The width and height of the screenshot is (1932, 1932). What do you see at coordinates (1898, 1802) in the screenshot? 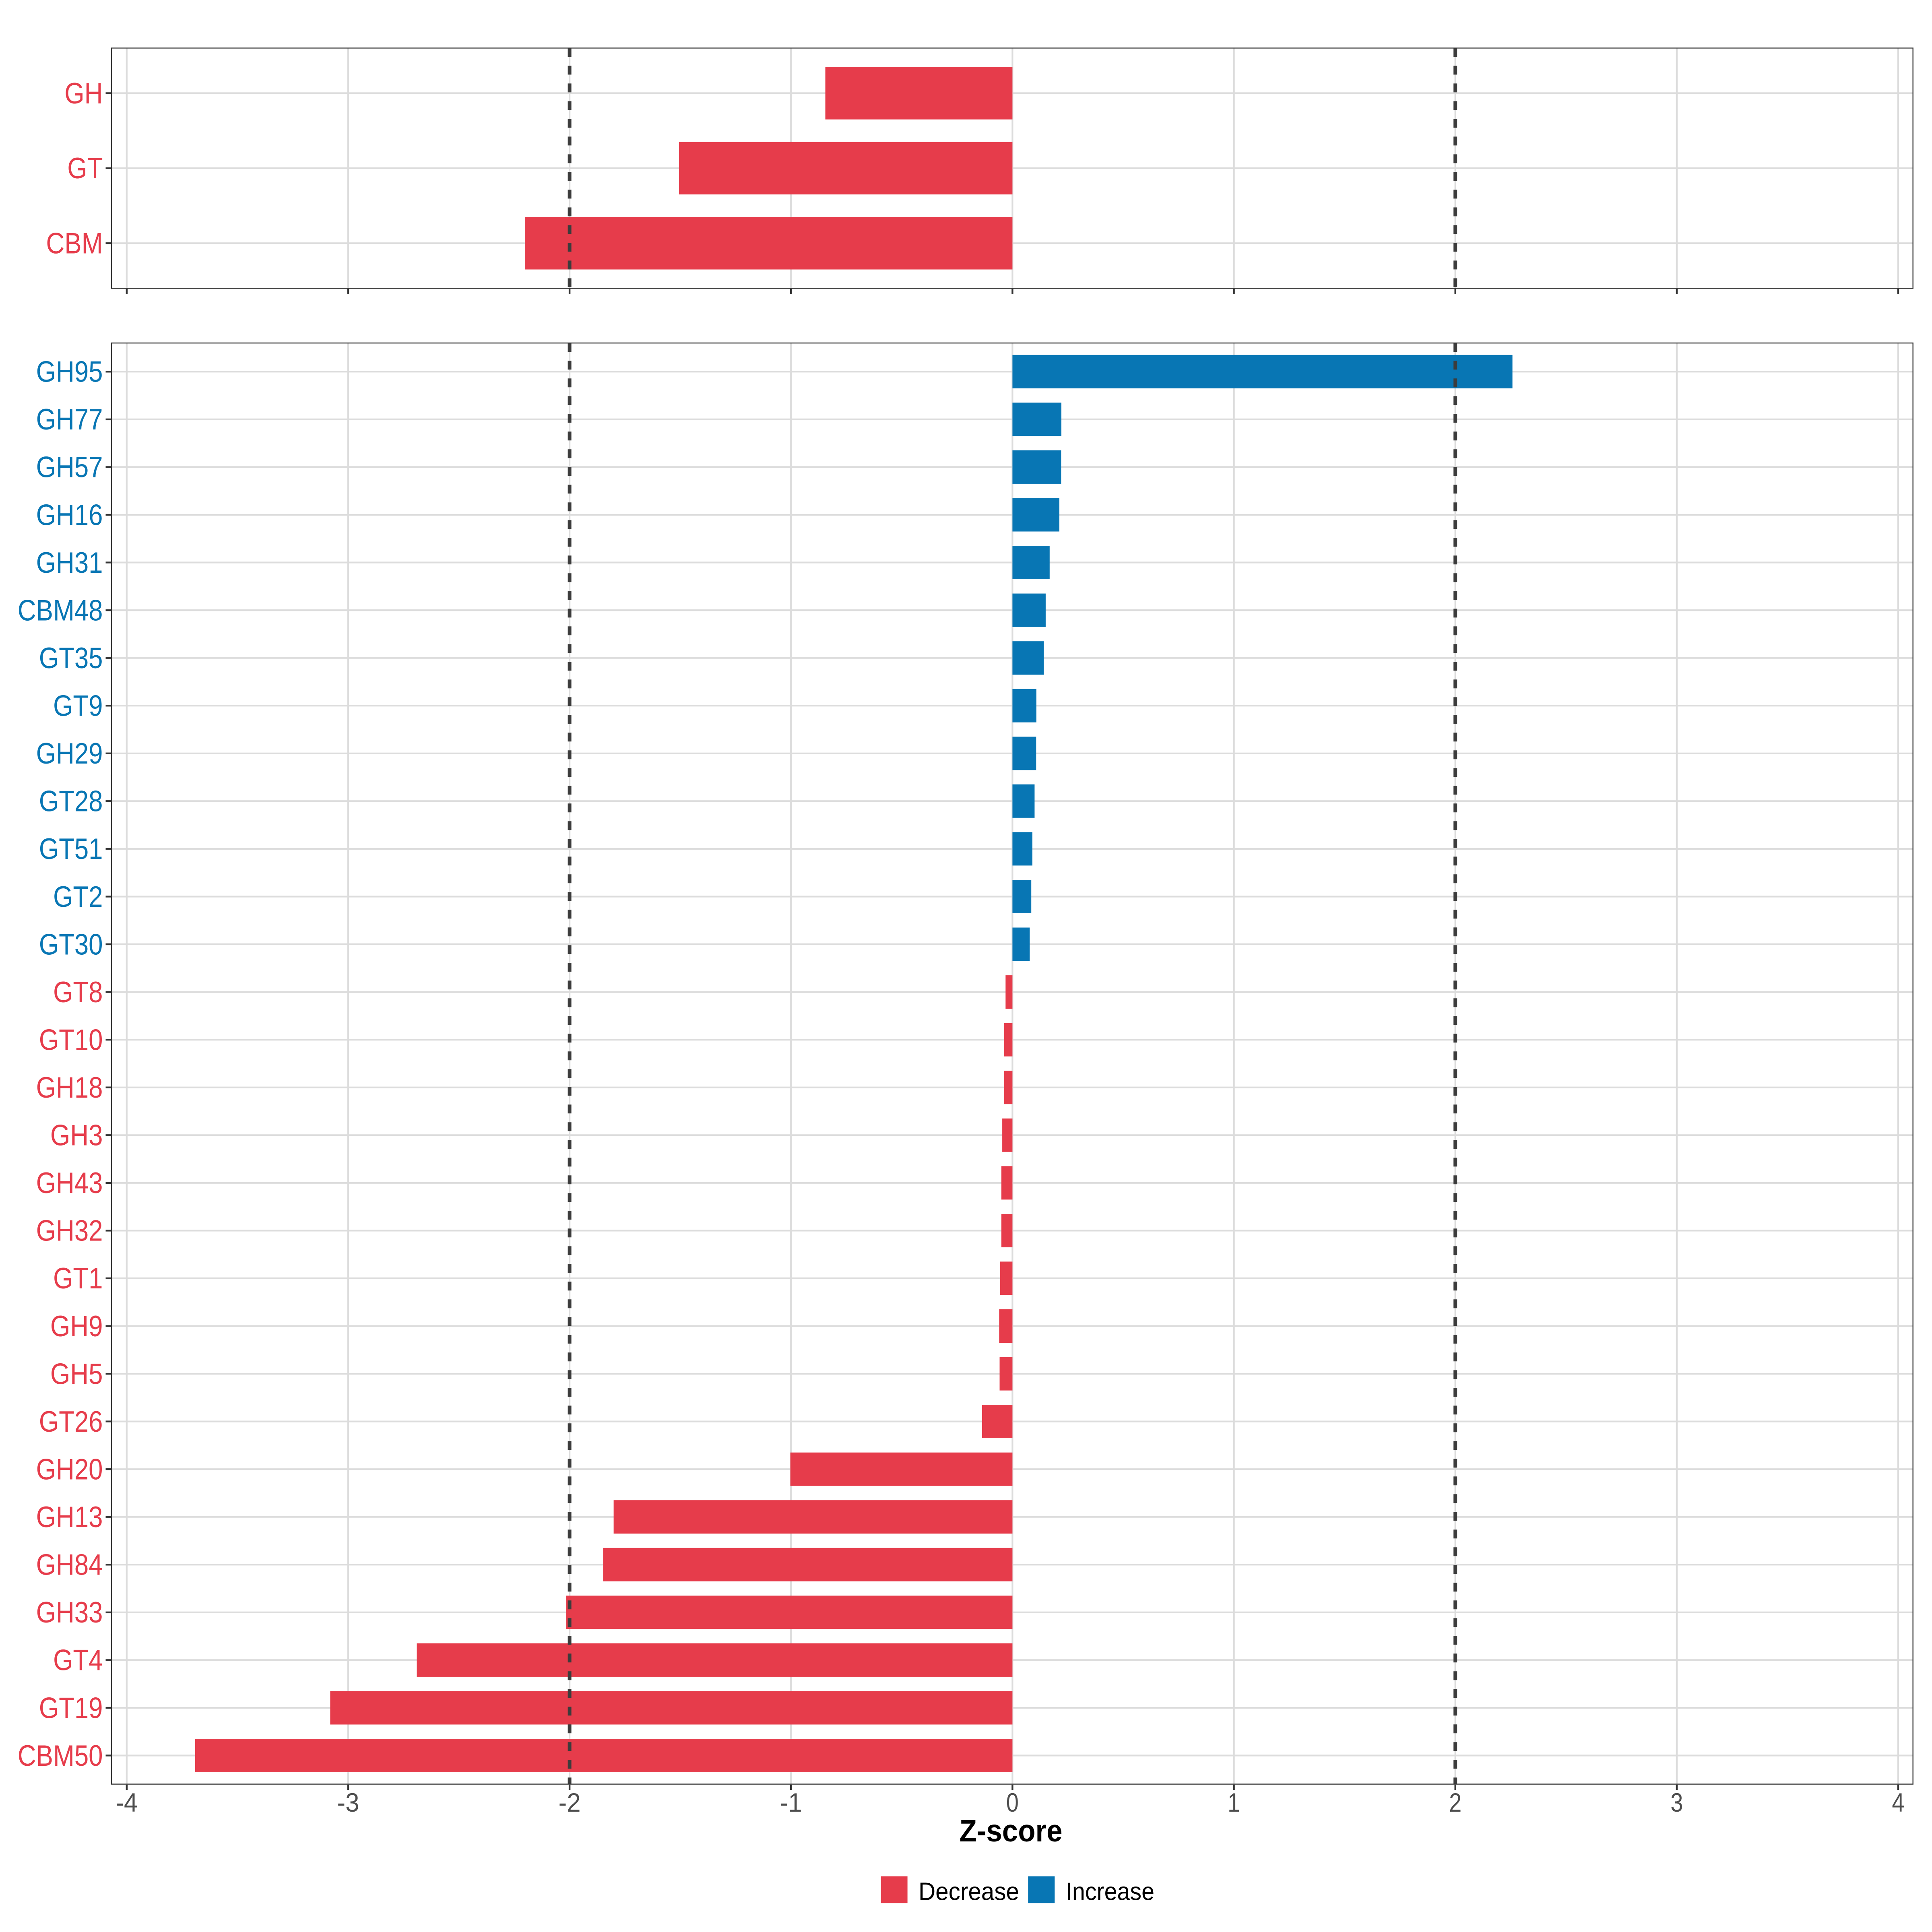
I see `svg-text: 4` at bounding box center [1898, 1802].